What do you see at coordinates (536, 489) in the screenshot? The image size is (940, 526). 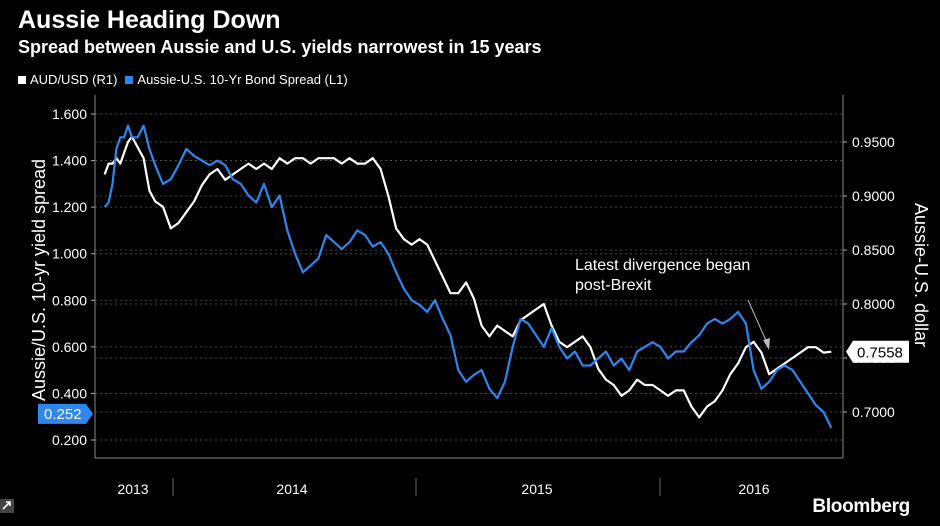 I see `x-tick-label: 2015` at bounding box center [536, 489].